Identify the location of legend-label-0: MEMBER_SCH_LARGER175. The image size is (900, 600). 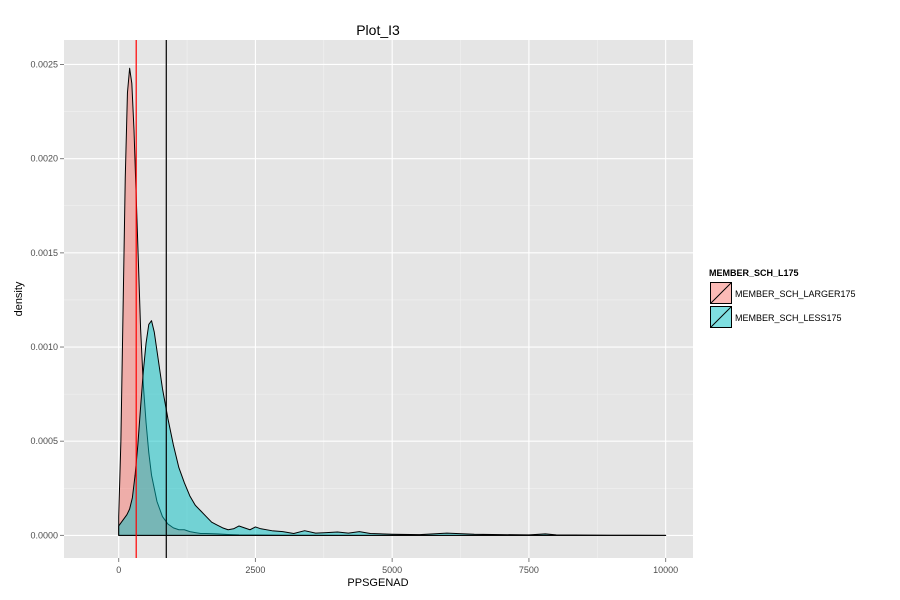
(795, 294).